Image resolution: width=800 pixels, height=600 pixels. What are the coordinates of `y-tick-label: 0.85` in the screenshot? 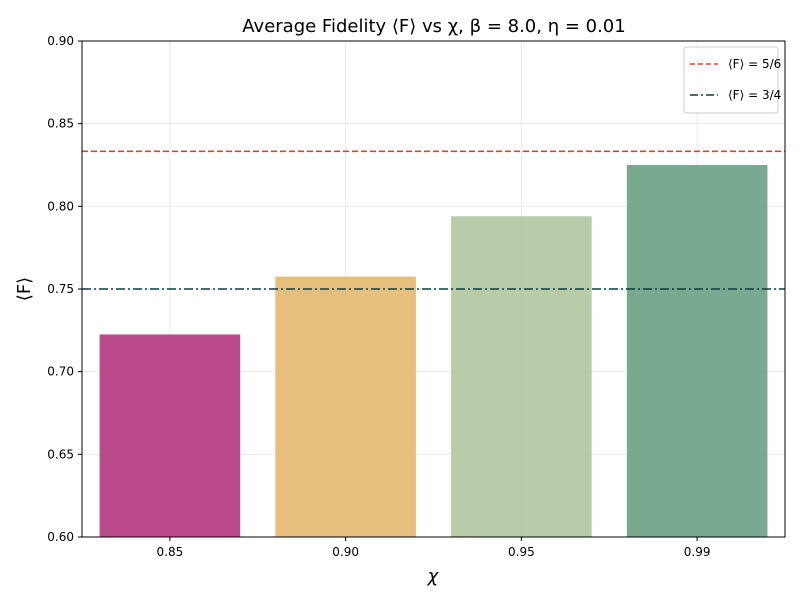 It's located at (60, 124).